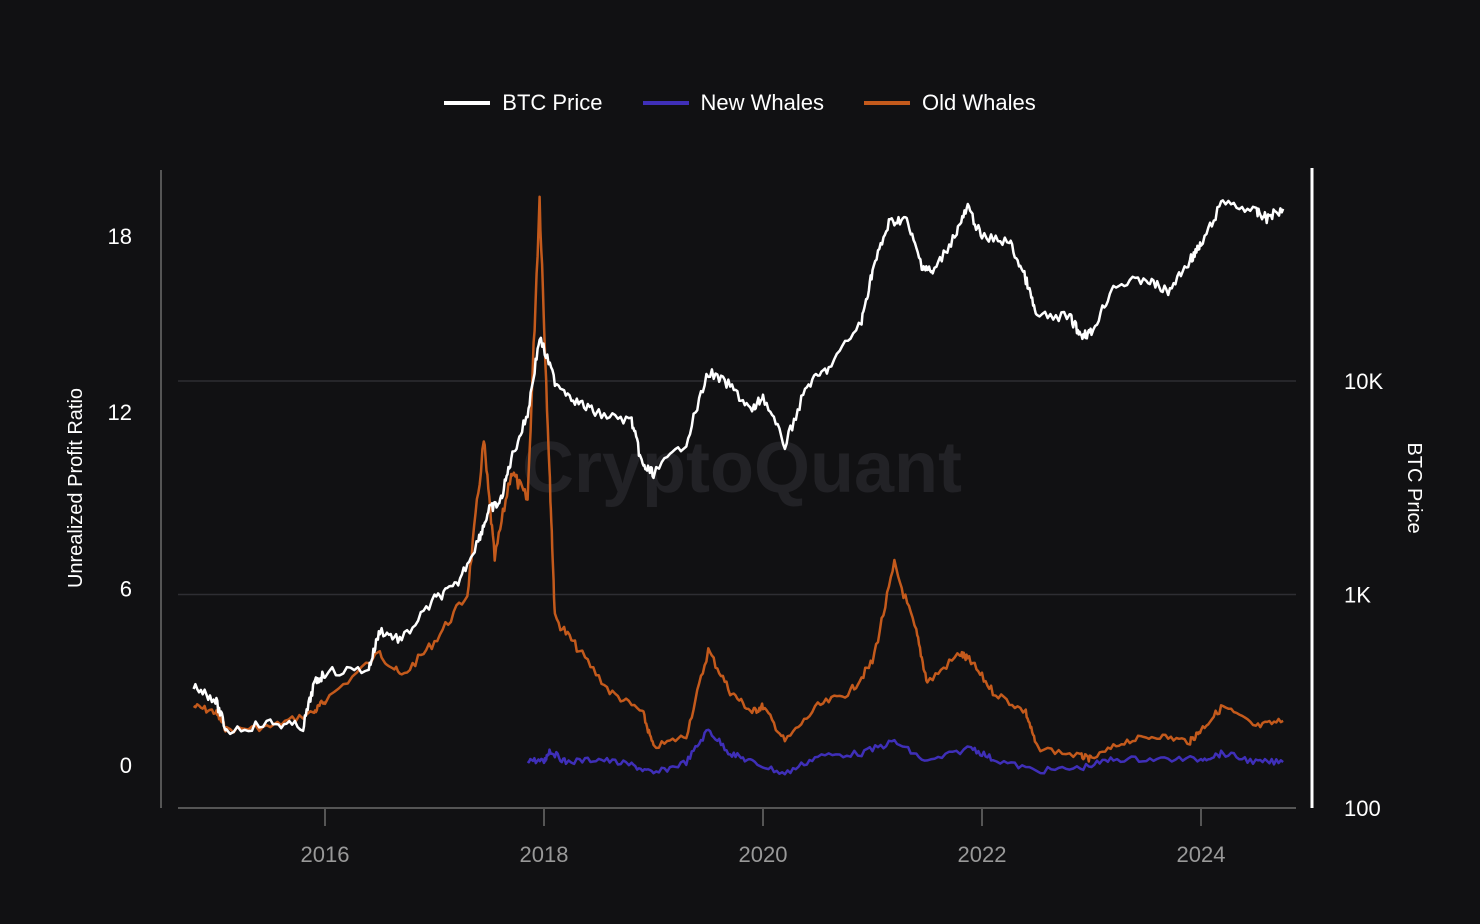 This screenshot has width=1480, height=924. I want to click on legend-swatch-new-whales, so click(665, 103).